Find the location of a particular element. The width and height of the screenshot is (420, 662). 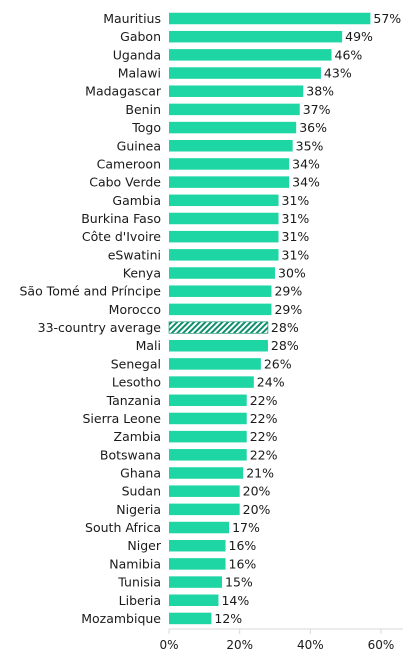

category-label: Niger is located at coordinates (144, 545).